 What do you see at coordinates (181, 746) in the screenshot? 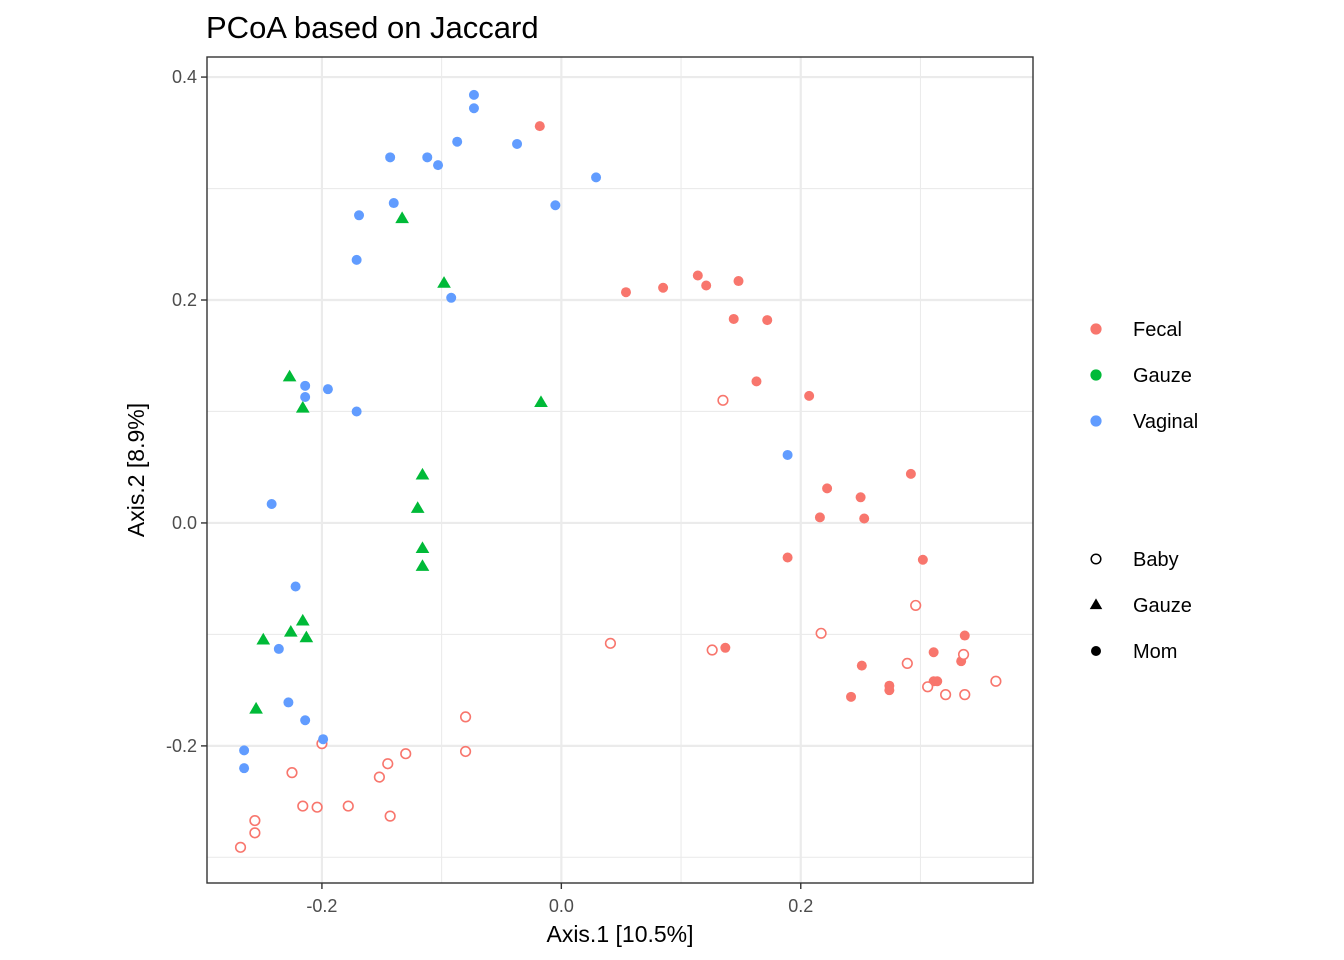
I see `y-tick-label: -0.2` at bounding box center [181, 746].